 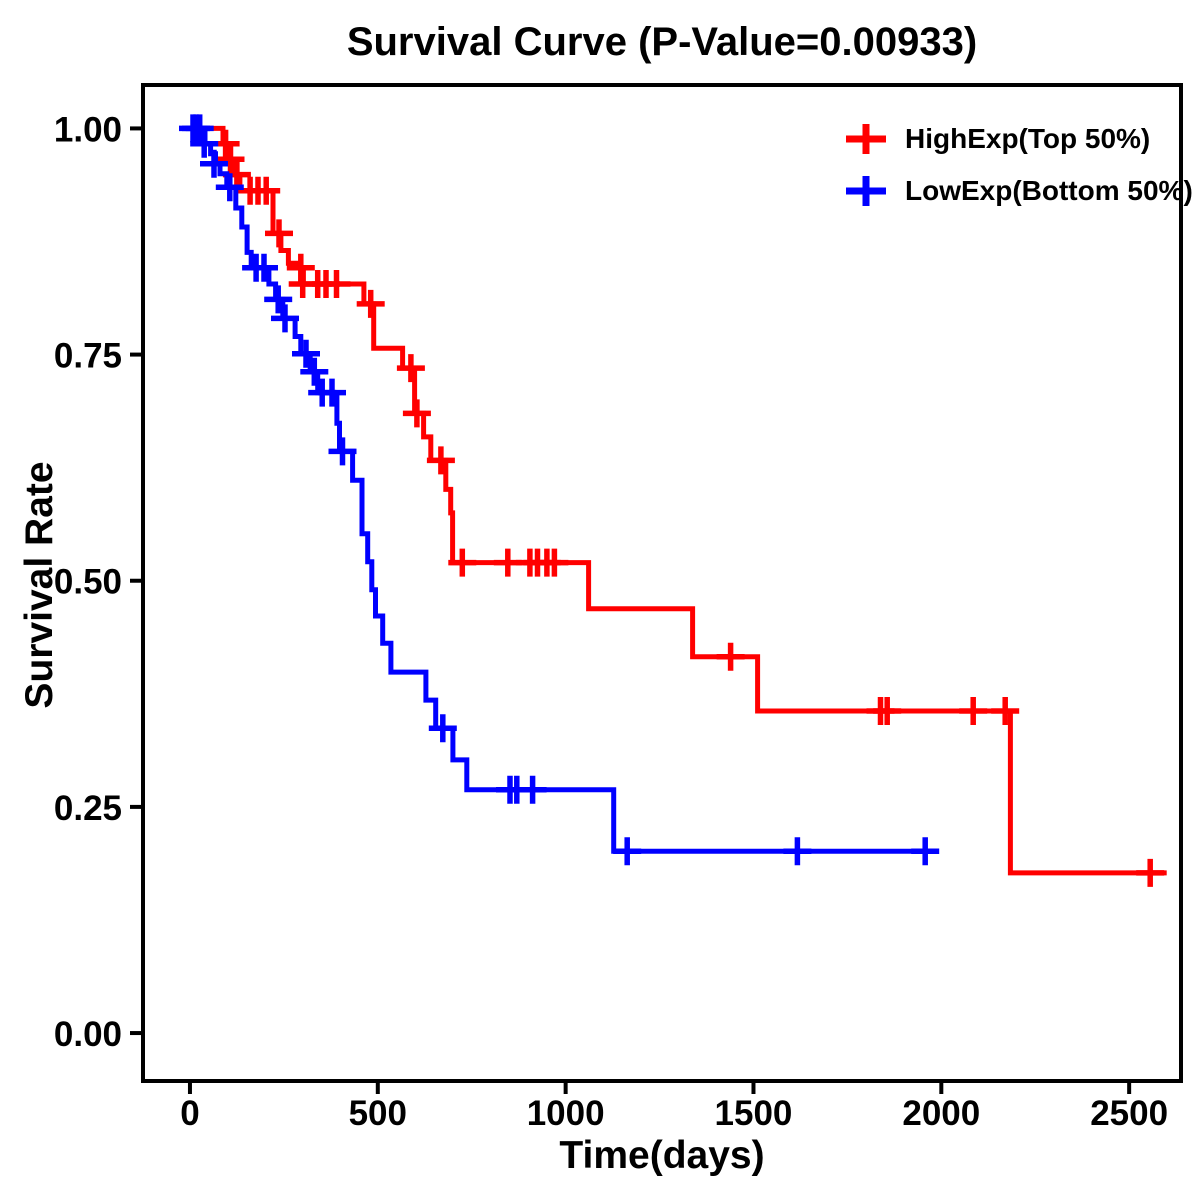 What do you see at coordinates (88, 1034) in the screenshot?
I see `y-tick-label: 0.00` at bounding box center [88, 1034].